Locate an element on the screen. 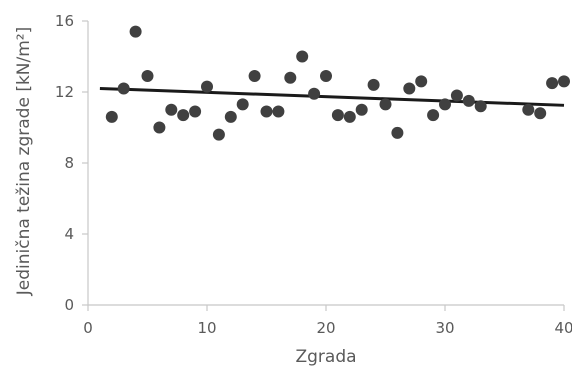  y-tick-label: 0 is located at coordinates (69, 305).